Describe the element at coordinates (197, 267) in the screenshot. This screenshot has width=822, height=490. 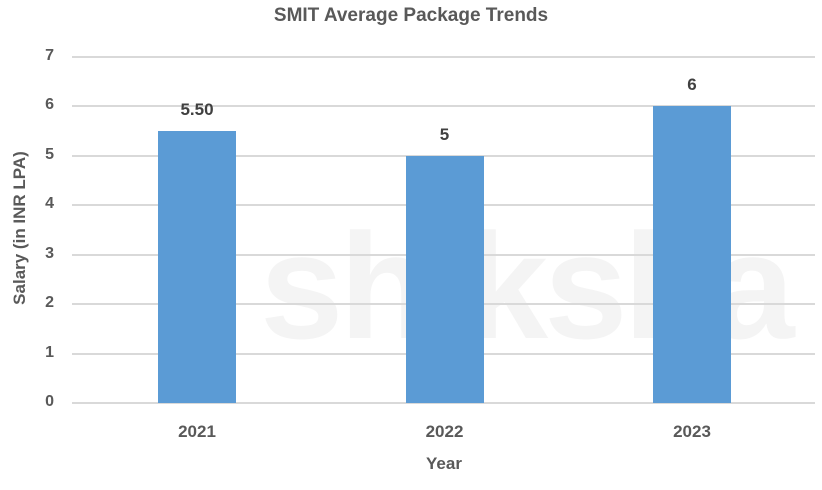
I see `bar-2021` at that location.